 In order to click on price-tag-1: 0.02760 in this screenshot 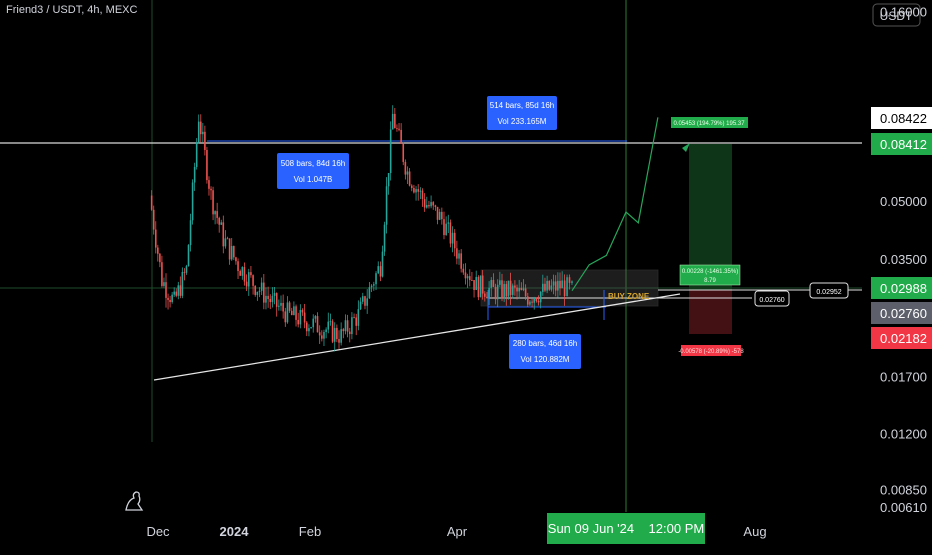, I will do `click(772, 298)`.